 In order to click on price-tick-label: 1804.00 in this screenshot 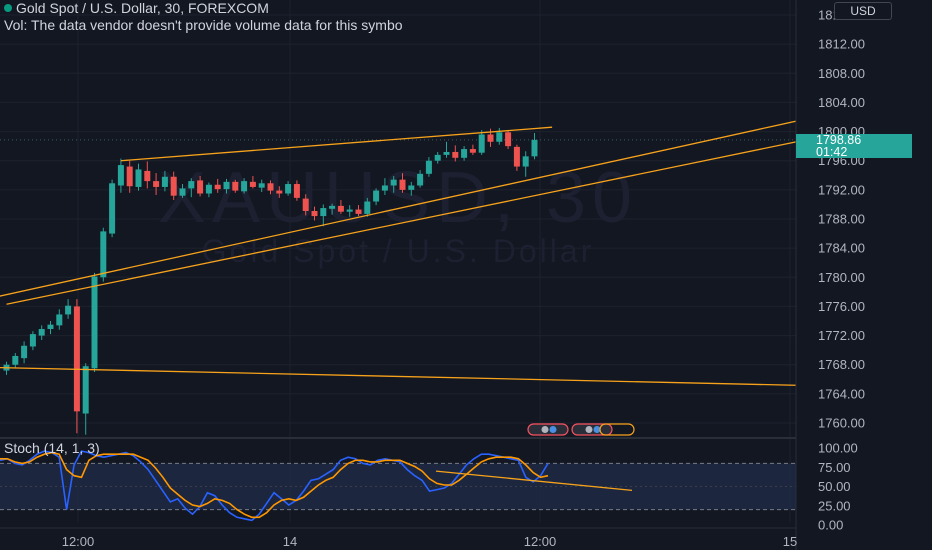, I will do `click(841, 102)`.